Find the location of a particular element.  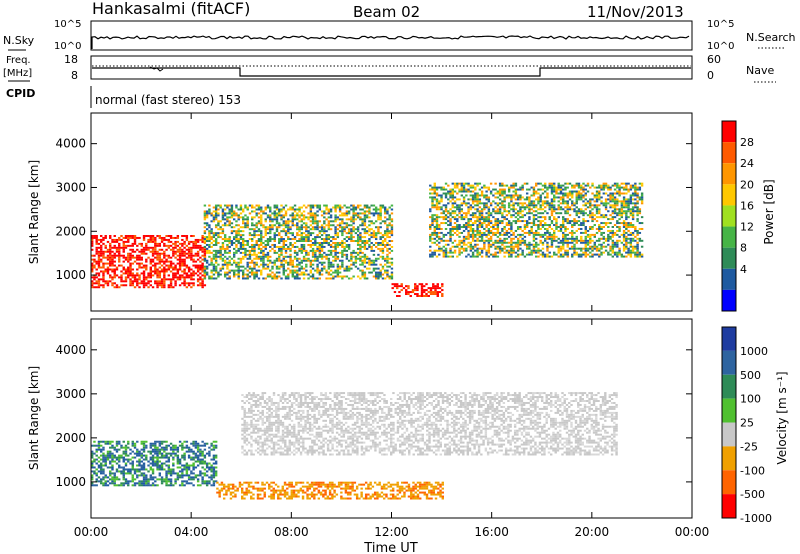

freq-series-line is located at coordinates (391, 72).